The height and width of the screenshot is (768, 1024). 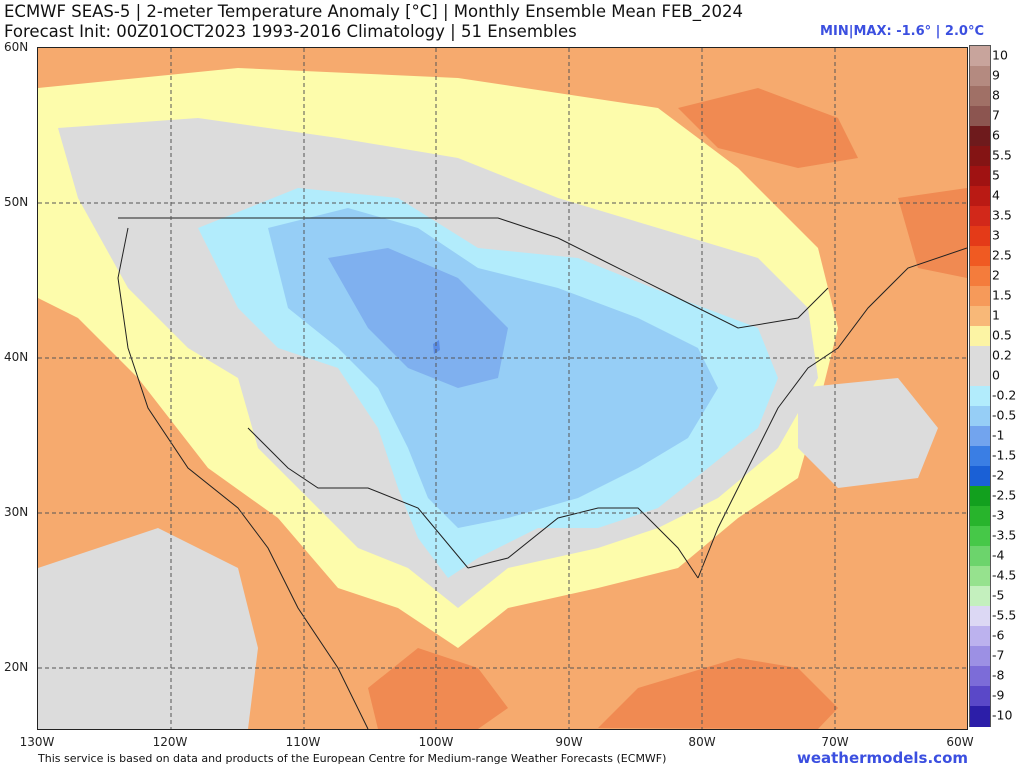 I want to click on warm-patch-hudson, so click(x=768, y=128).